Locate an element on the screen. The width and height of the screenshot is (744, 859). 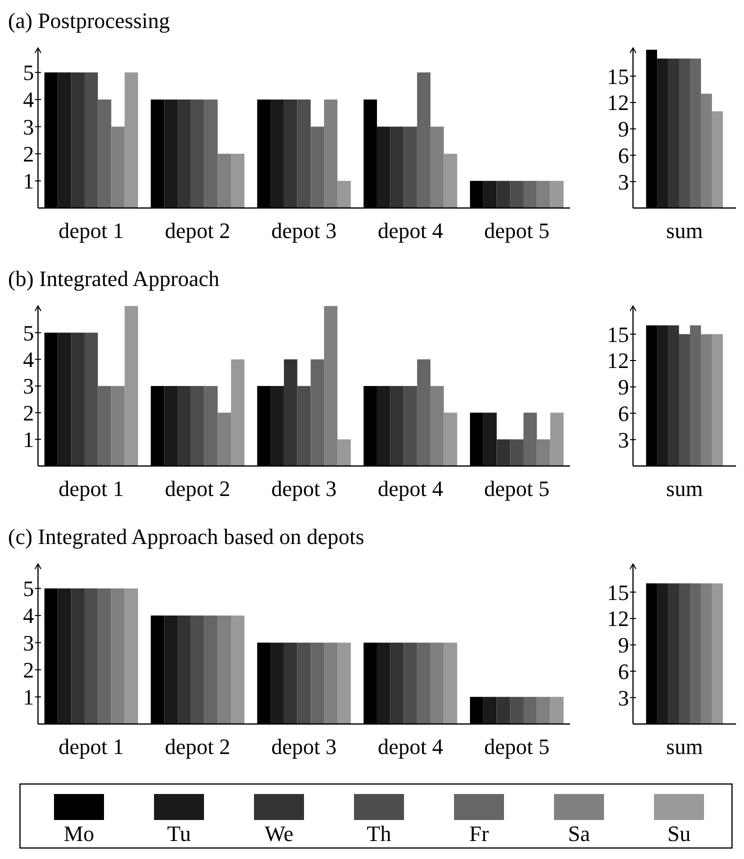
legend-label: Sa is located at coordinates (579, 833).